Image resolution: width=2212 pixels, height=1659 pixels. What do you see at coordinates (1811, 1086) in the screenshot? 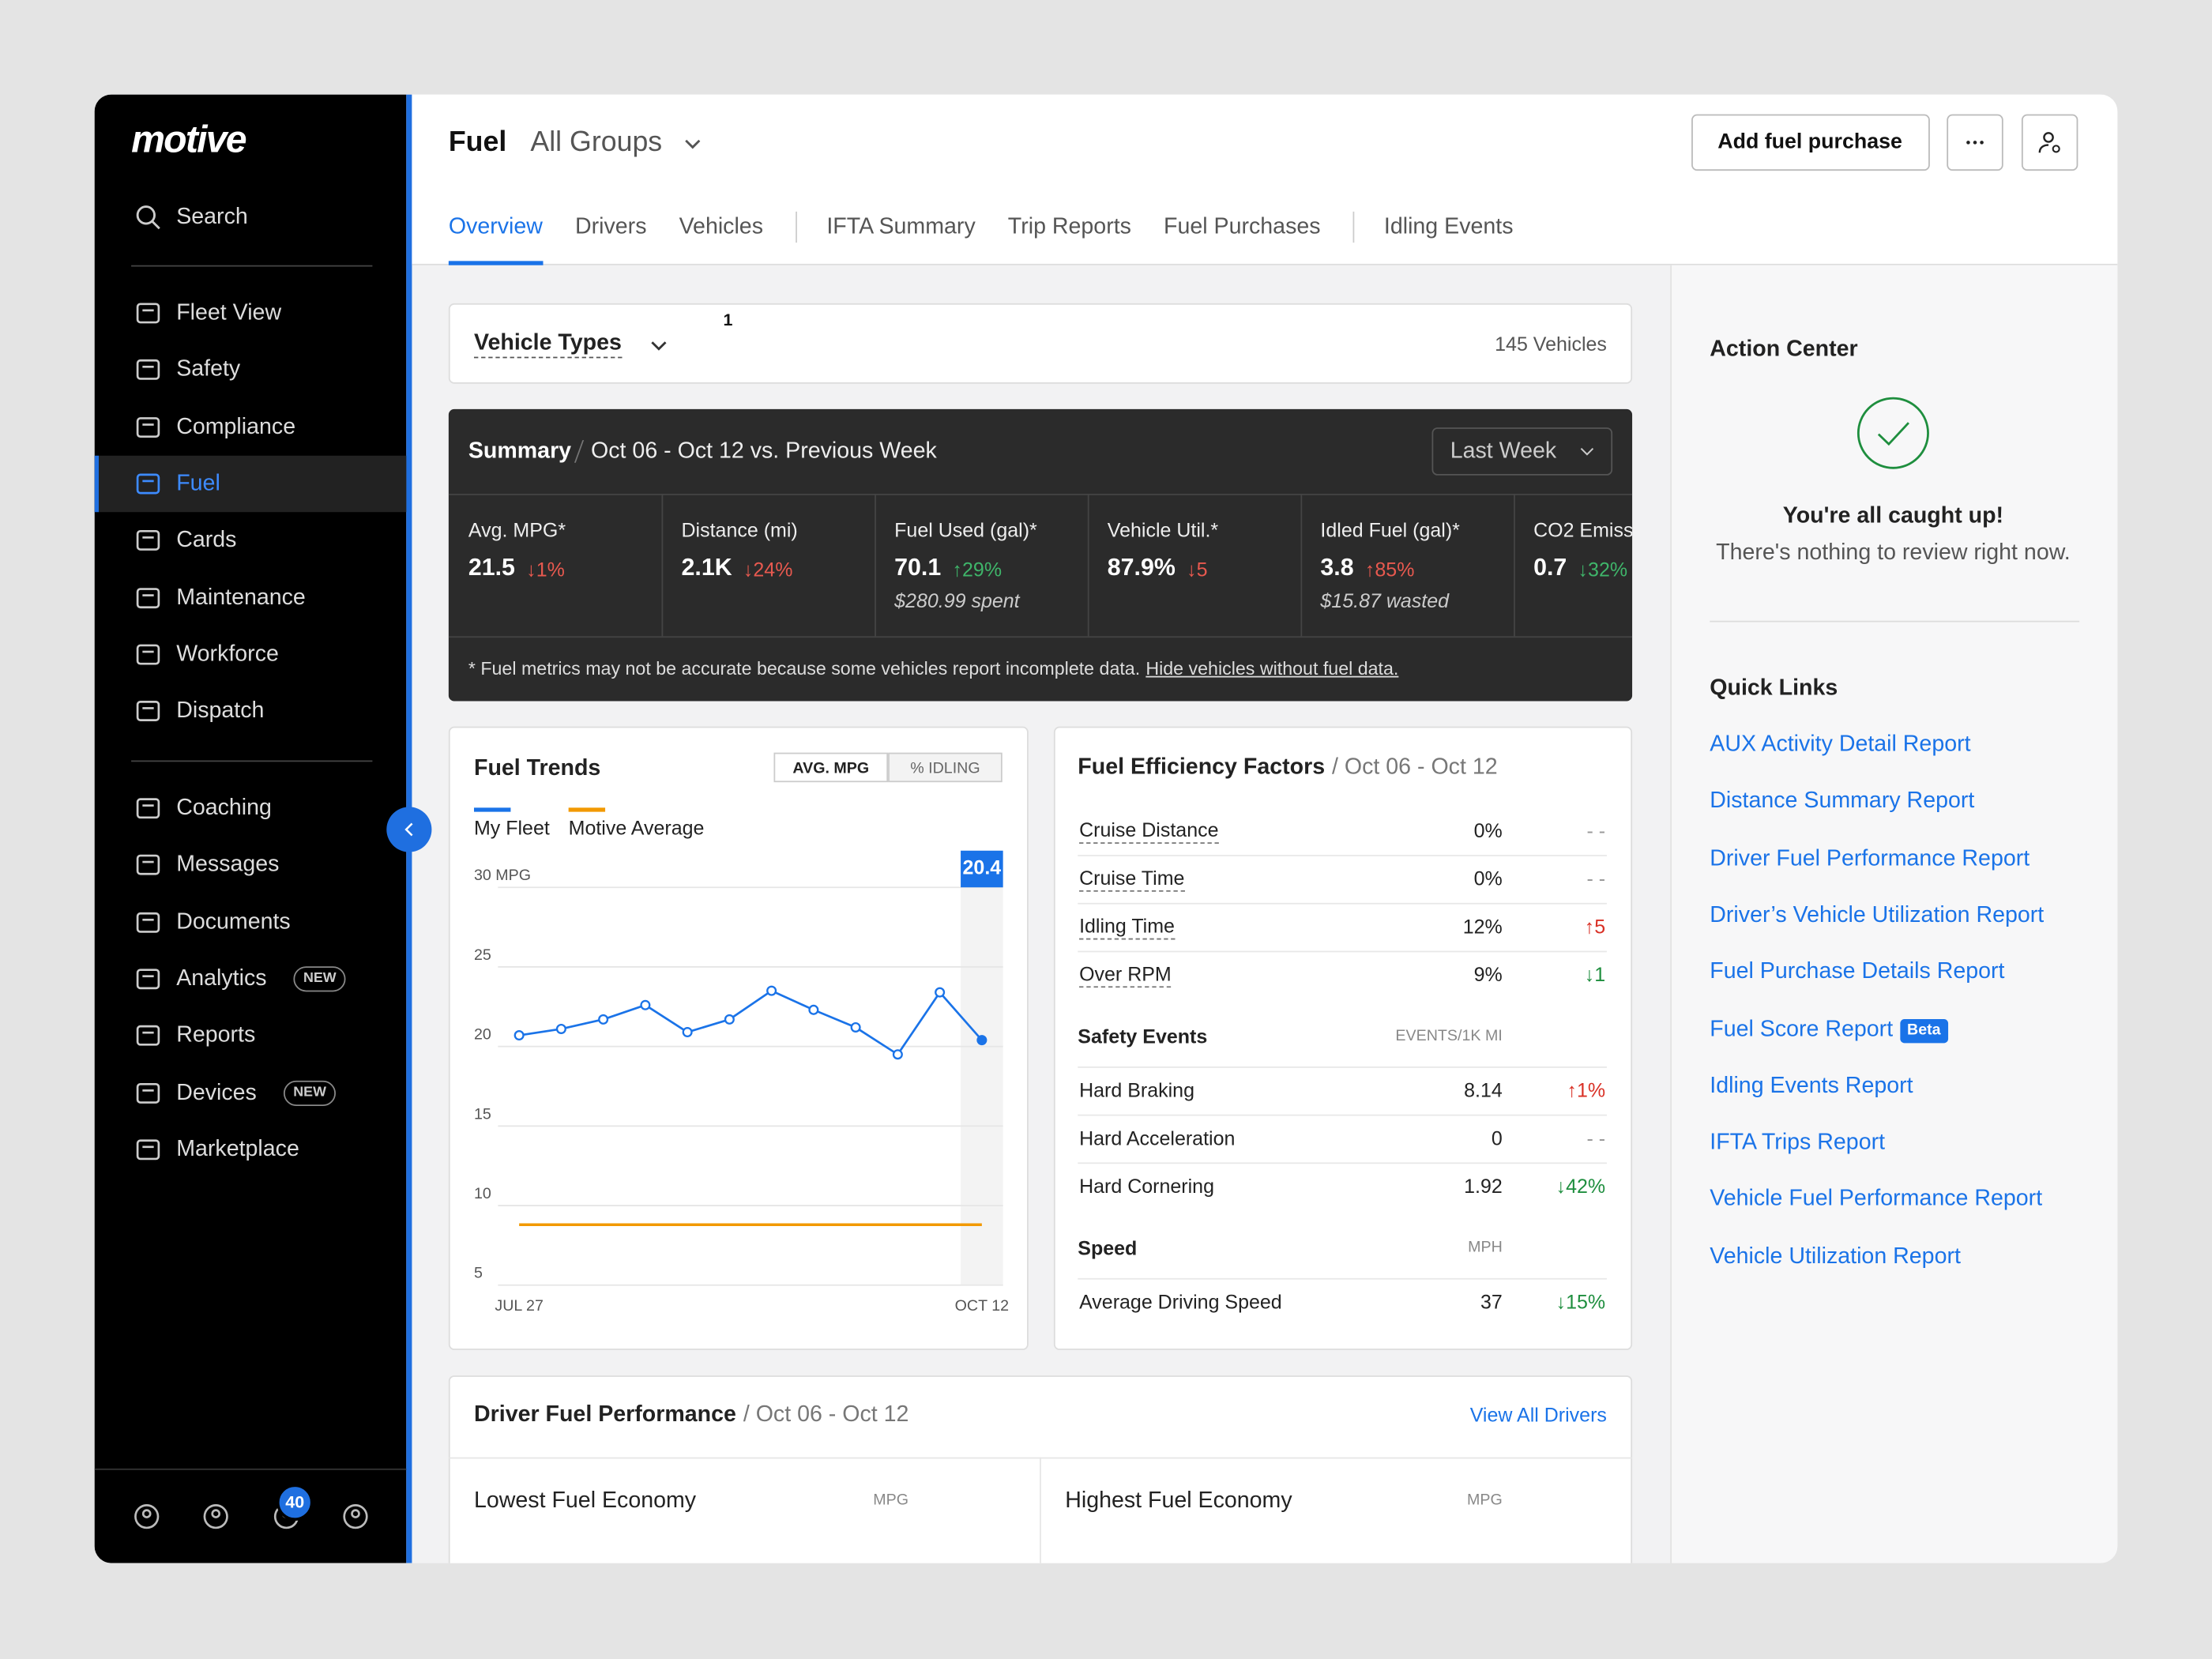
I see `quick-link: Idling Events Report` at bounding box center [1811, 1086].